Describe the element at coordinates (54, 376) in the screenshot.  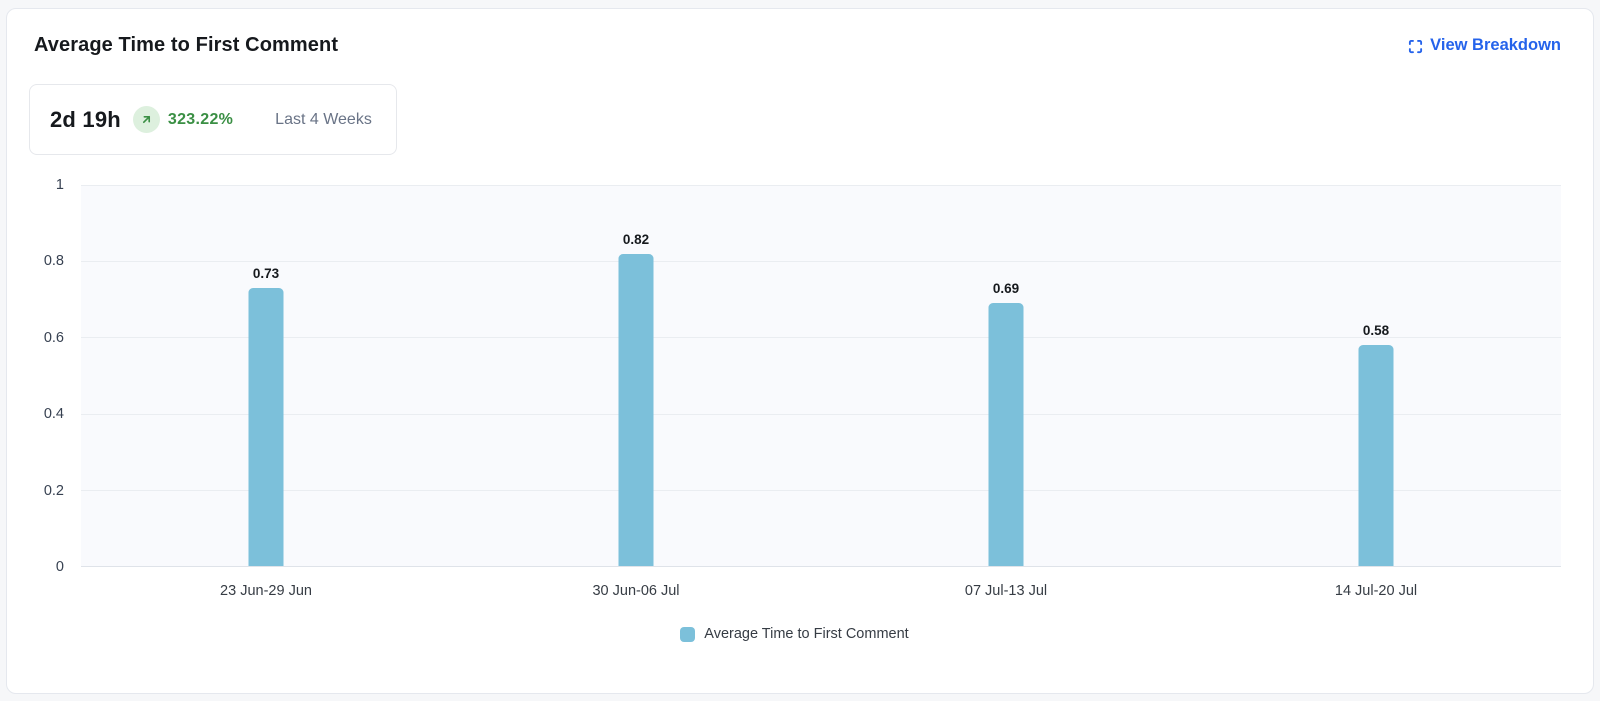
I see `y-axis: 0 0.2 0.4 0.6 0.8 1` at that location.